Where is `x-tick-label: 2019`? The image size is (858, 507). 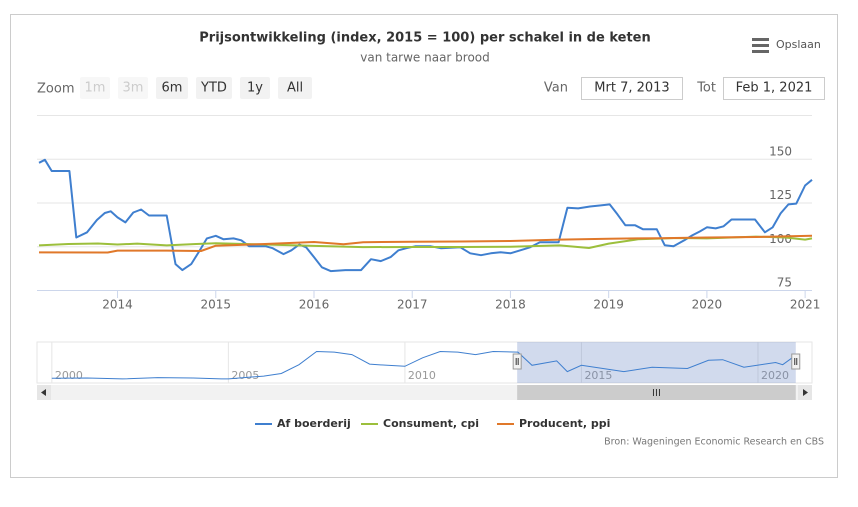
x-tick-label: 2019 is located at coordinates (608, 305).